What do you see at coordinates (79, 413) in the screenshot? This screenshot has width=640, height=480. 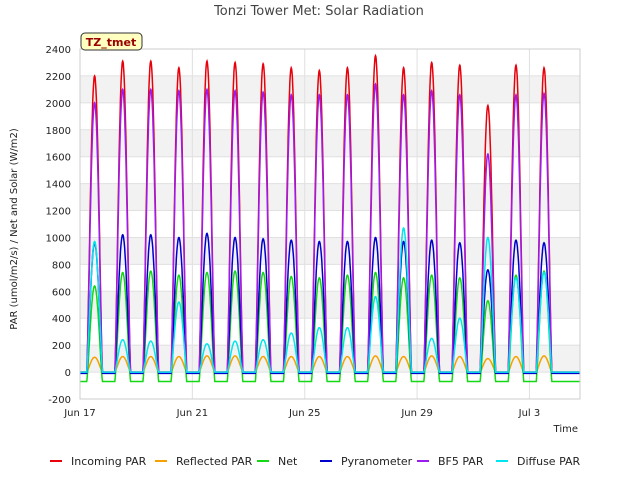 I see `x-tick-label: Jun 17` at bounding box center [79, 413].